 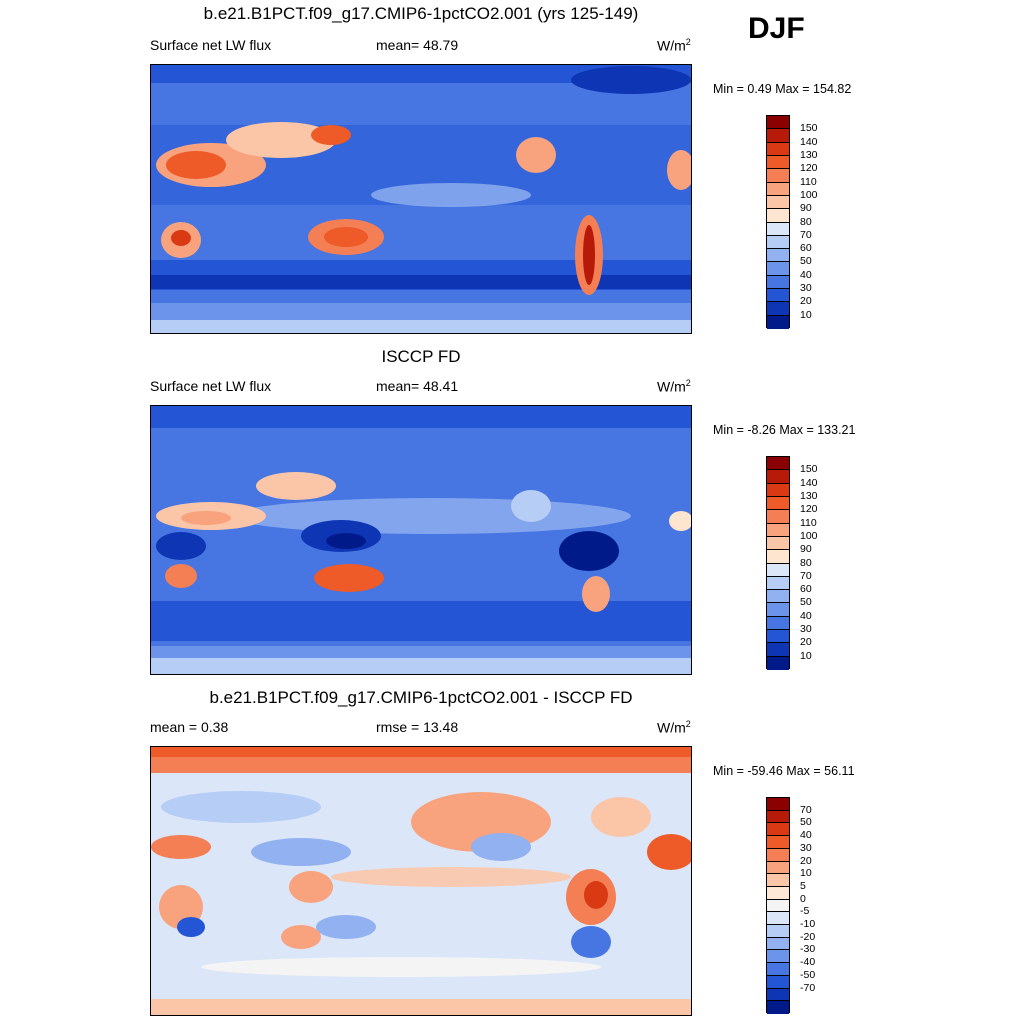 I want to click on panel-2-colorbar-labels: 150 140 130 120 110 100 90 80 70 60 50 40 30 20 10, so click(x=820, y=562).